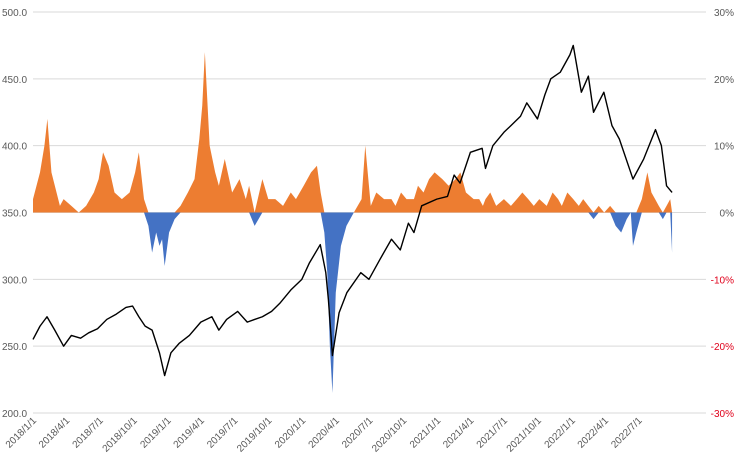  Describe the element at coordinates (459, 433) in the screenshot. I see `x-tick-label: 2021/4/1` at that location.